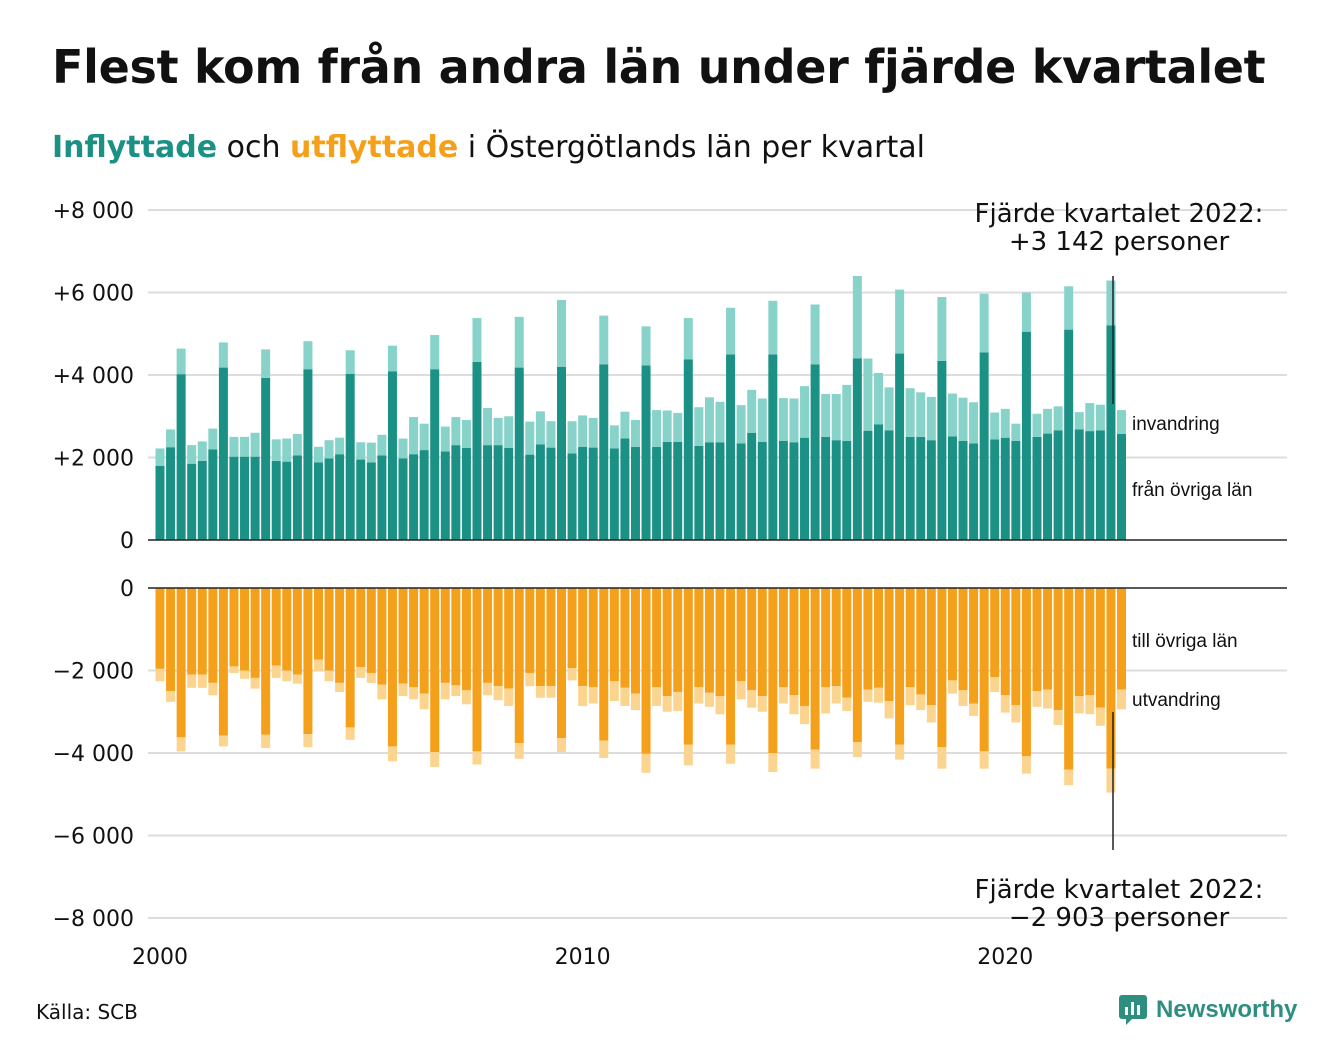  I want to click on annotation-top-line1: Fjärde kvartalet 2022:, so click(1119, 214).